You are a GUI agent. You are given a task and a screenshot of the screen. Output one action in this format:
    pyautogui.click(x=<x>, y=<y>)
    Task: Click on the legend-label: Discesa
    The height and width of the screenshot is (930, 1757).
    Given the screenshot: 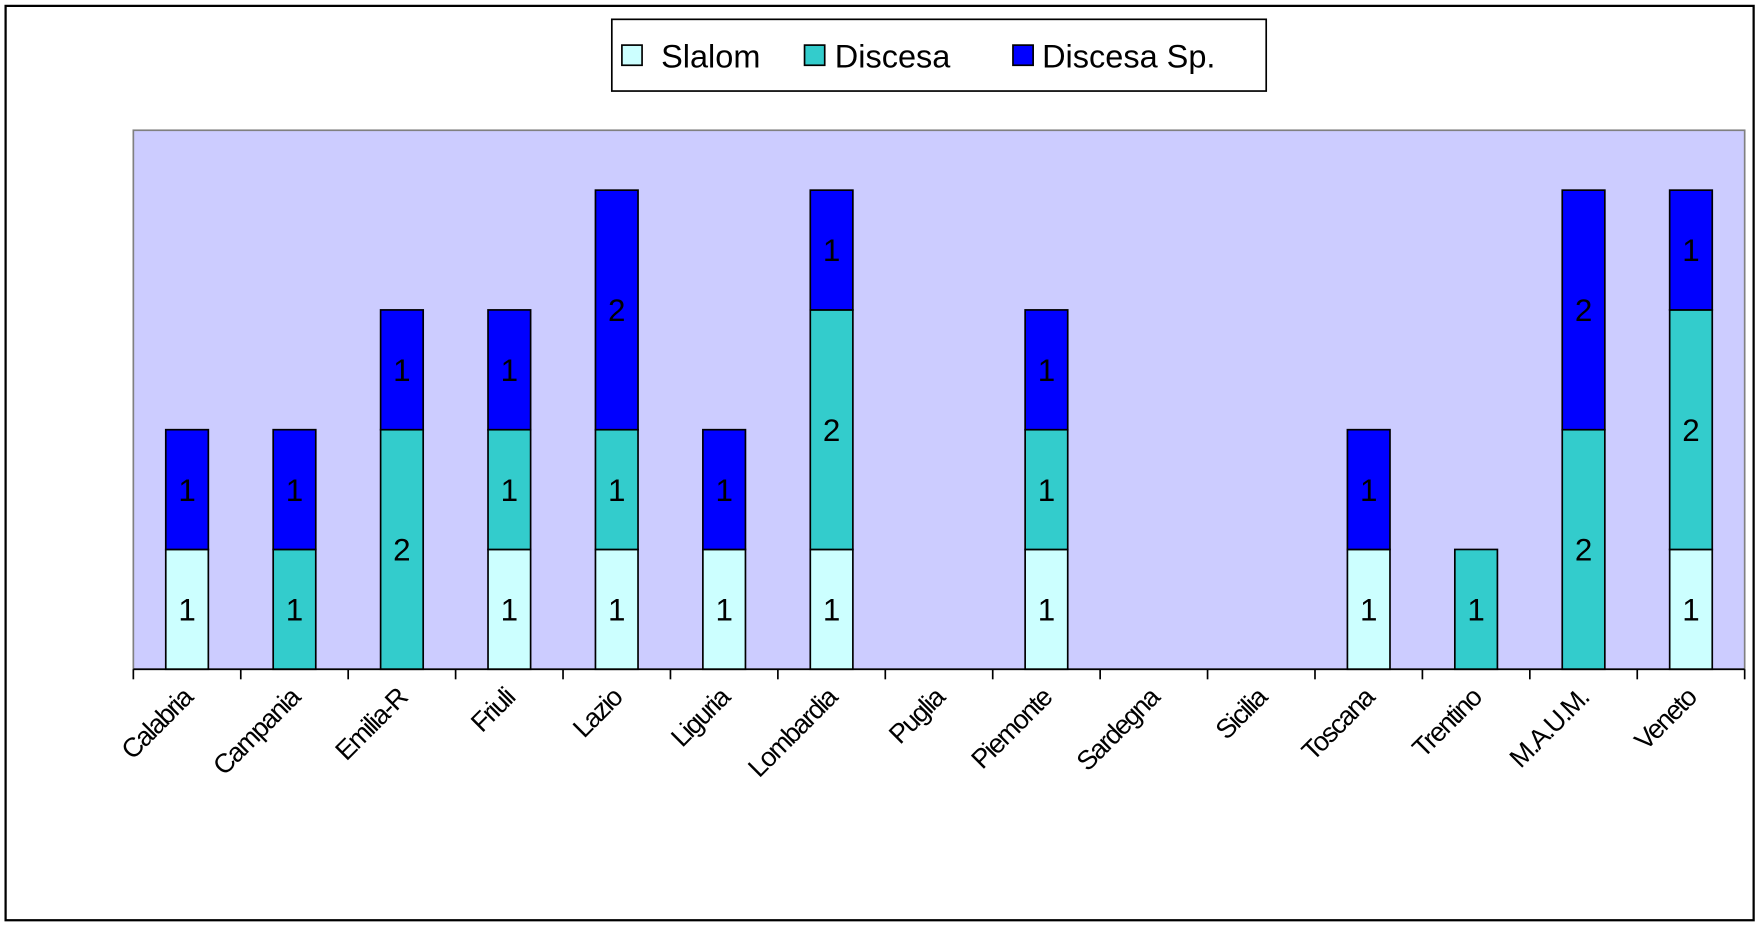 What is the action you would take?
    pyautogui.click(x=893, y=57)
    